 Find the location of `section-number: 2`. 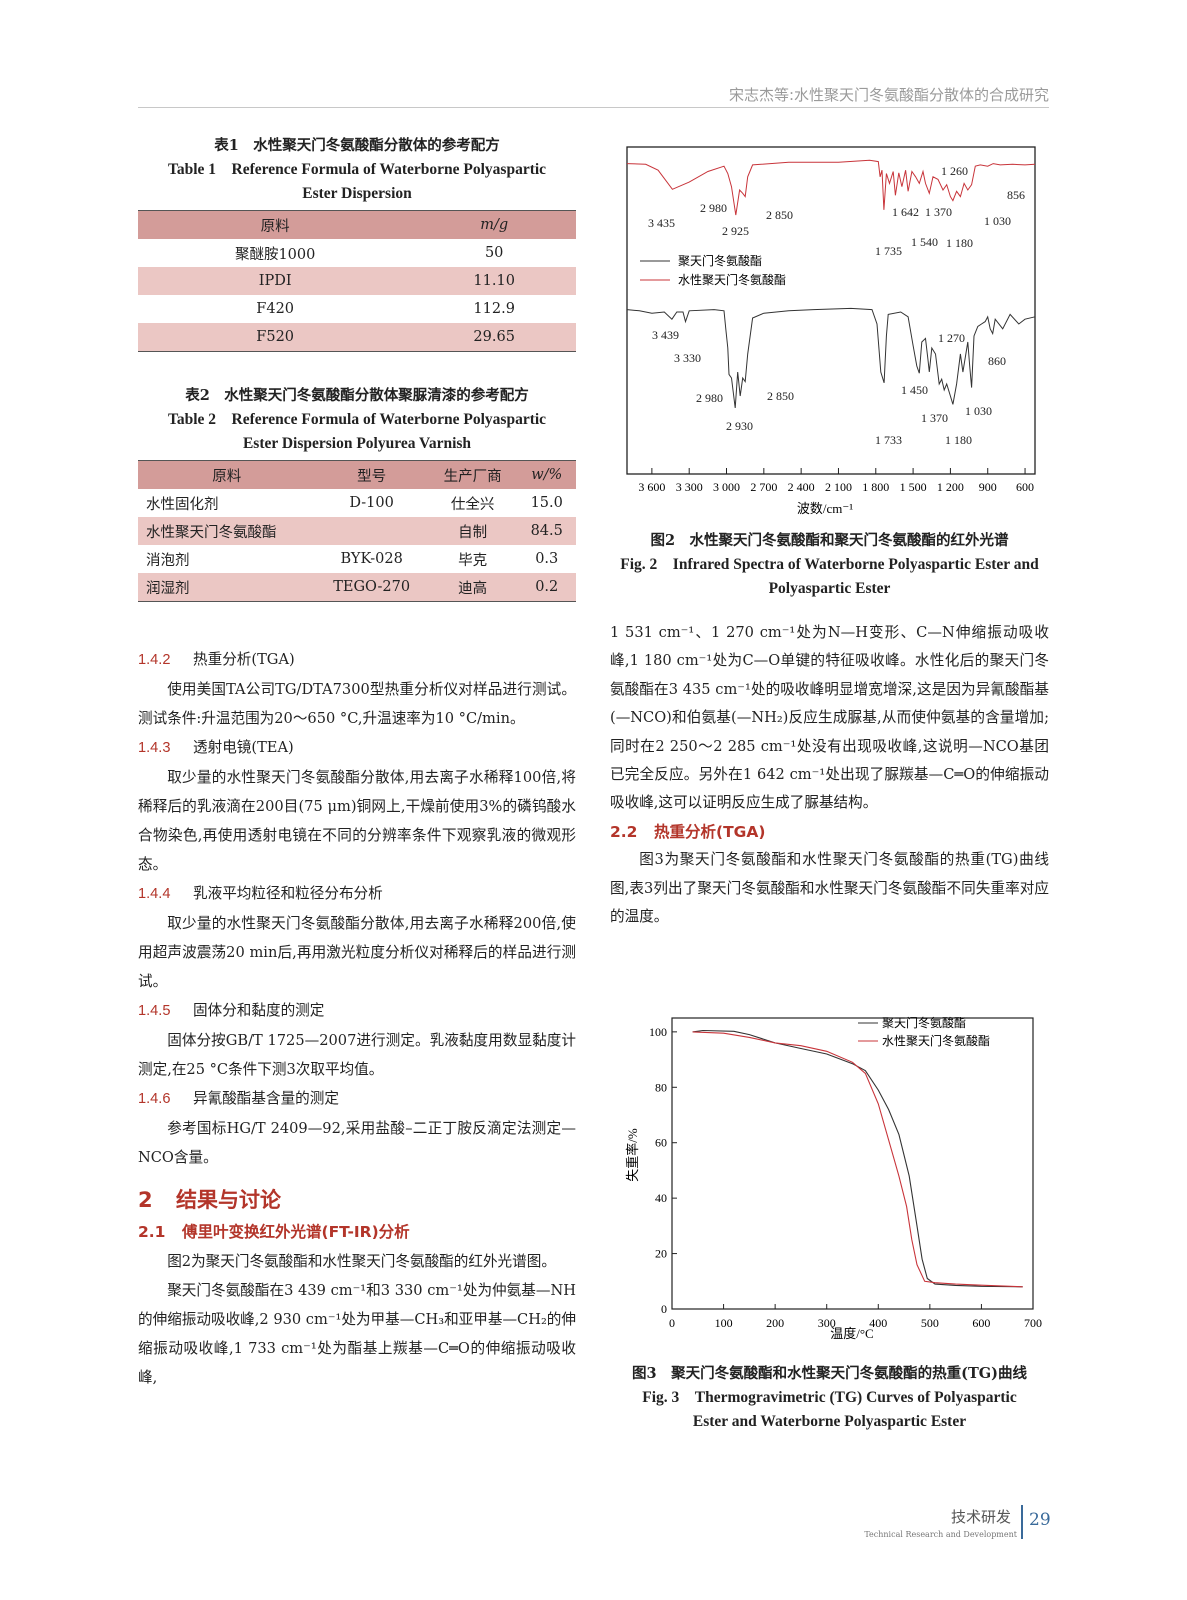

section-number: 2 is located at coordinates (145, 1200).